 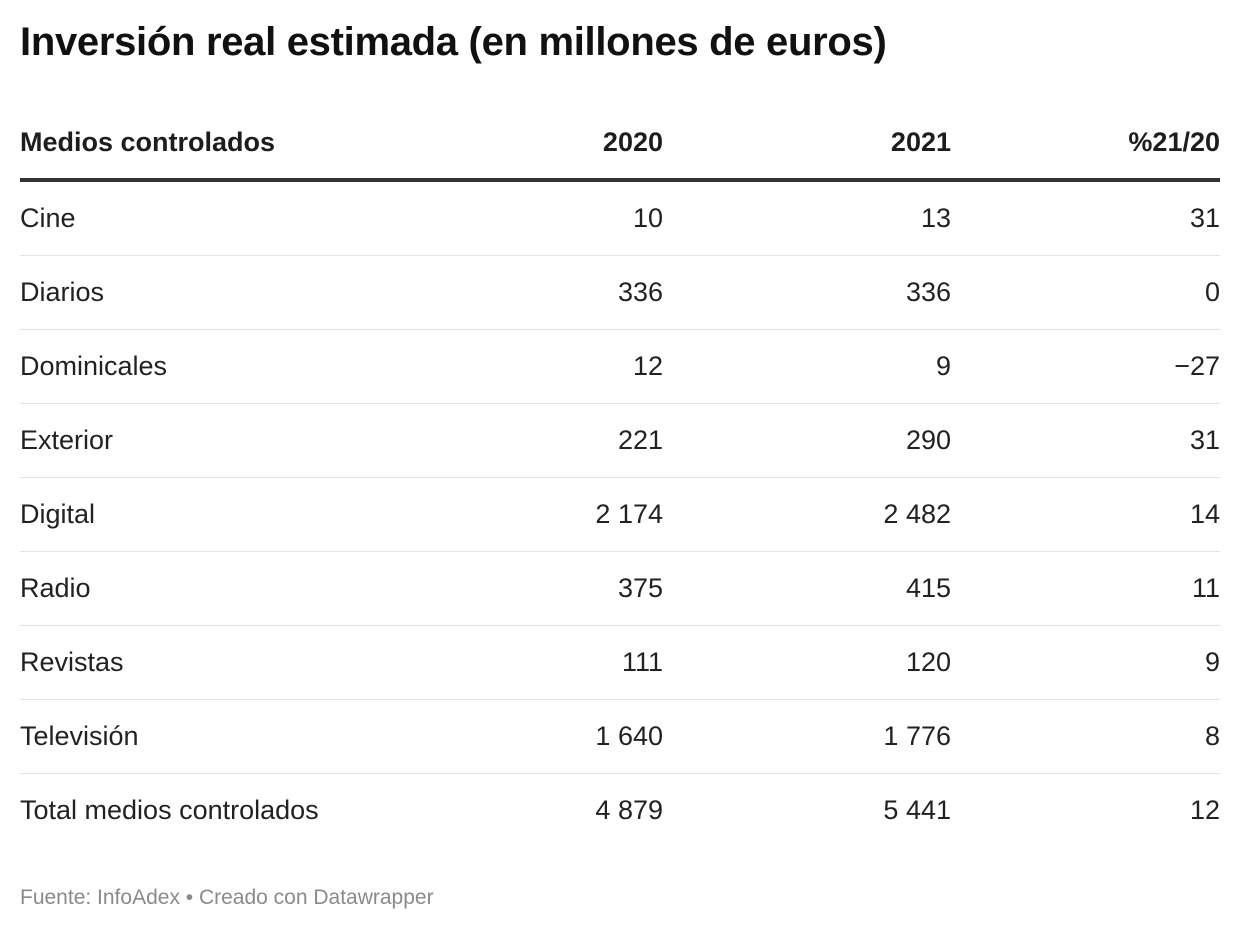 What do you see at coordinates (807, 514) in the screenshot?
I see `value-2021: 2 482` at bounding box center [807, 514].